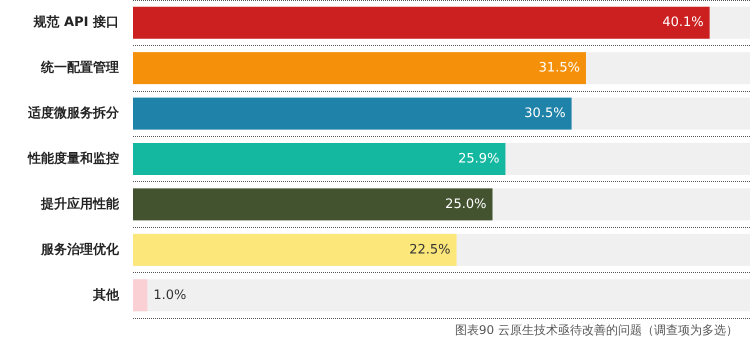 This screenshot has height=340, width=750. What do you see at coordinates (80, 249) in the screenshot?
I see `y-tick-label: 服务治理优化` at bounding box center [80, 249].